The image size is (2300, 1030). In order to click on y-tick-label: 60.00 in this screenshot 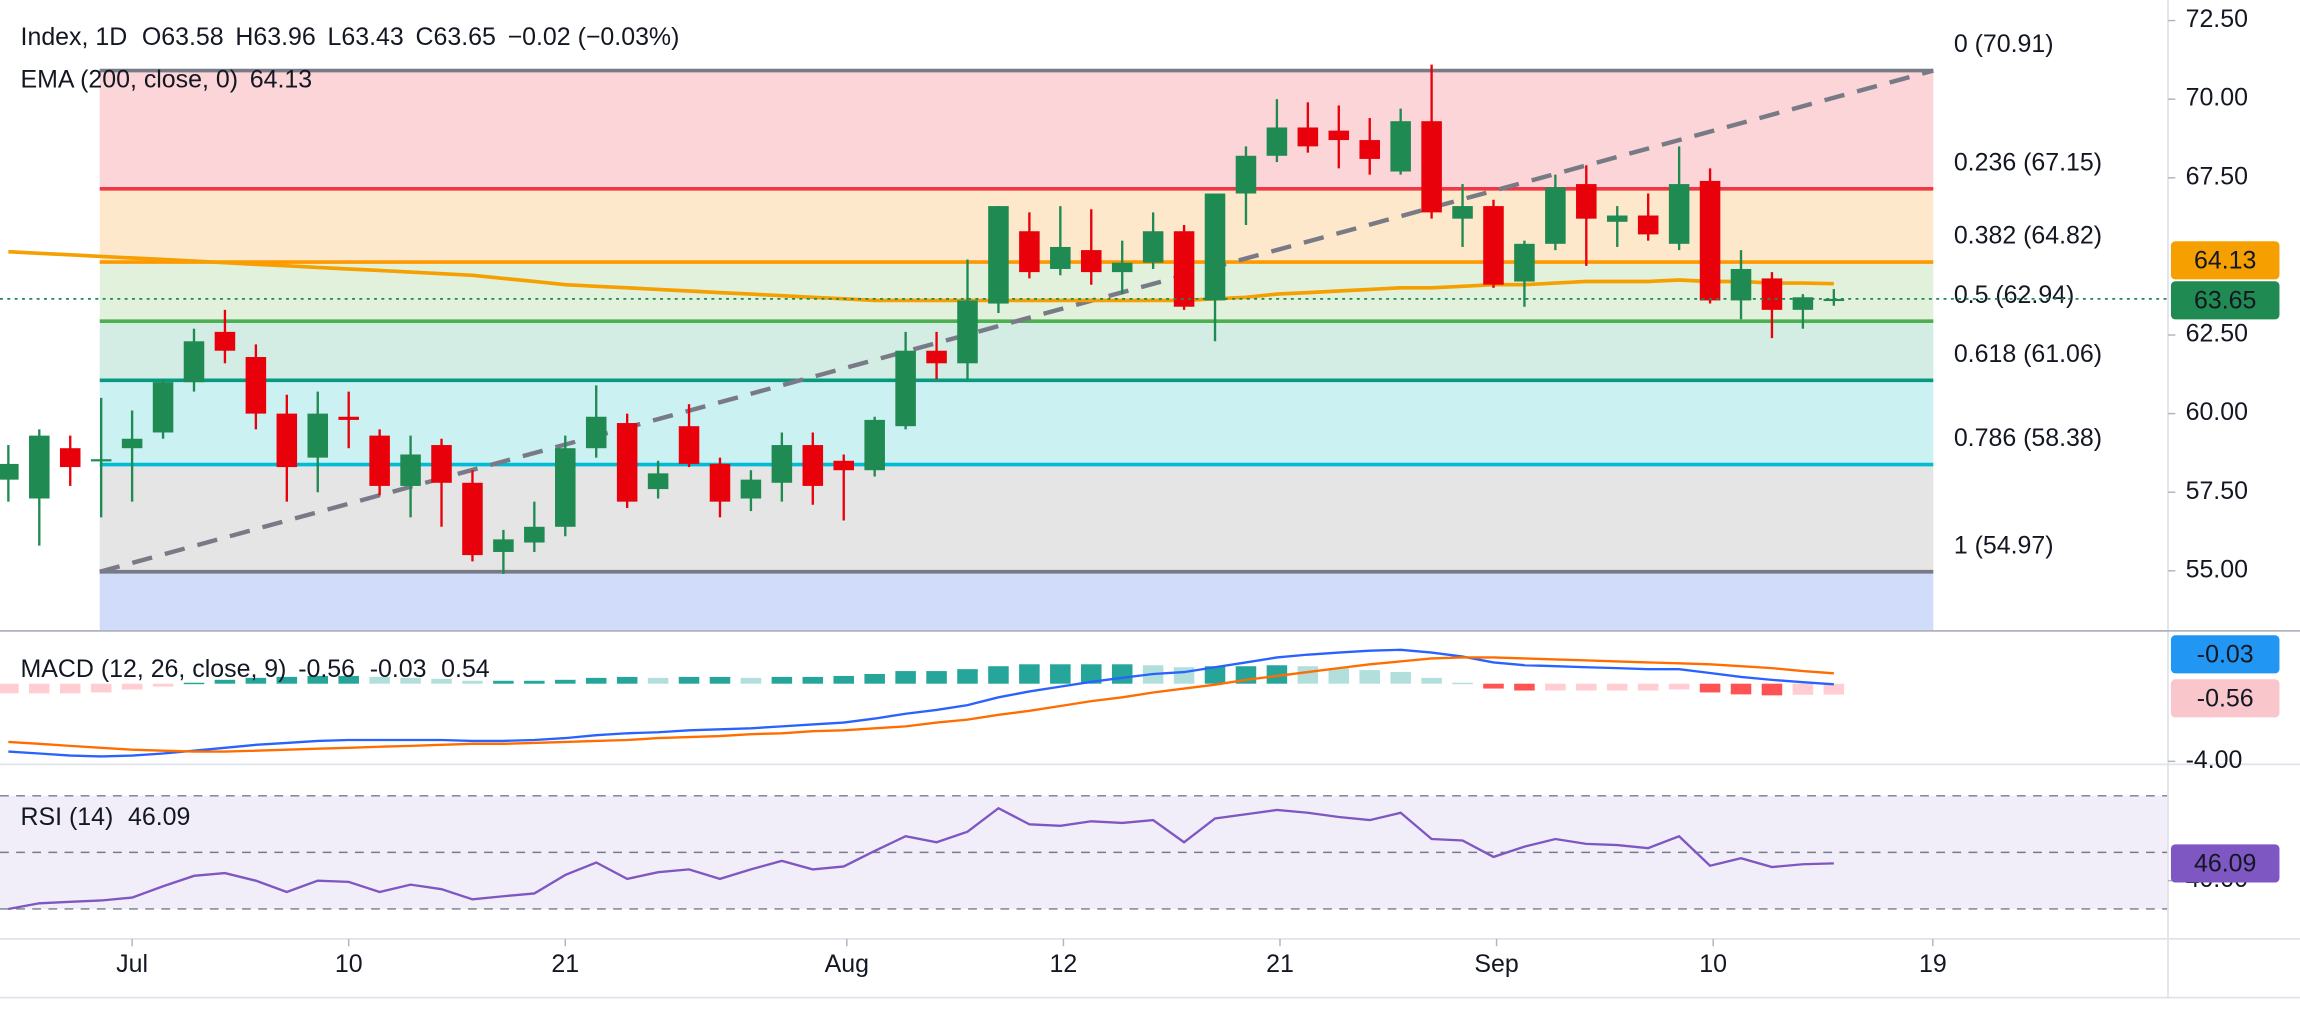, I will do `click(2217, 412)`.